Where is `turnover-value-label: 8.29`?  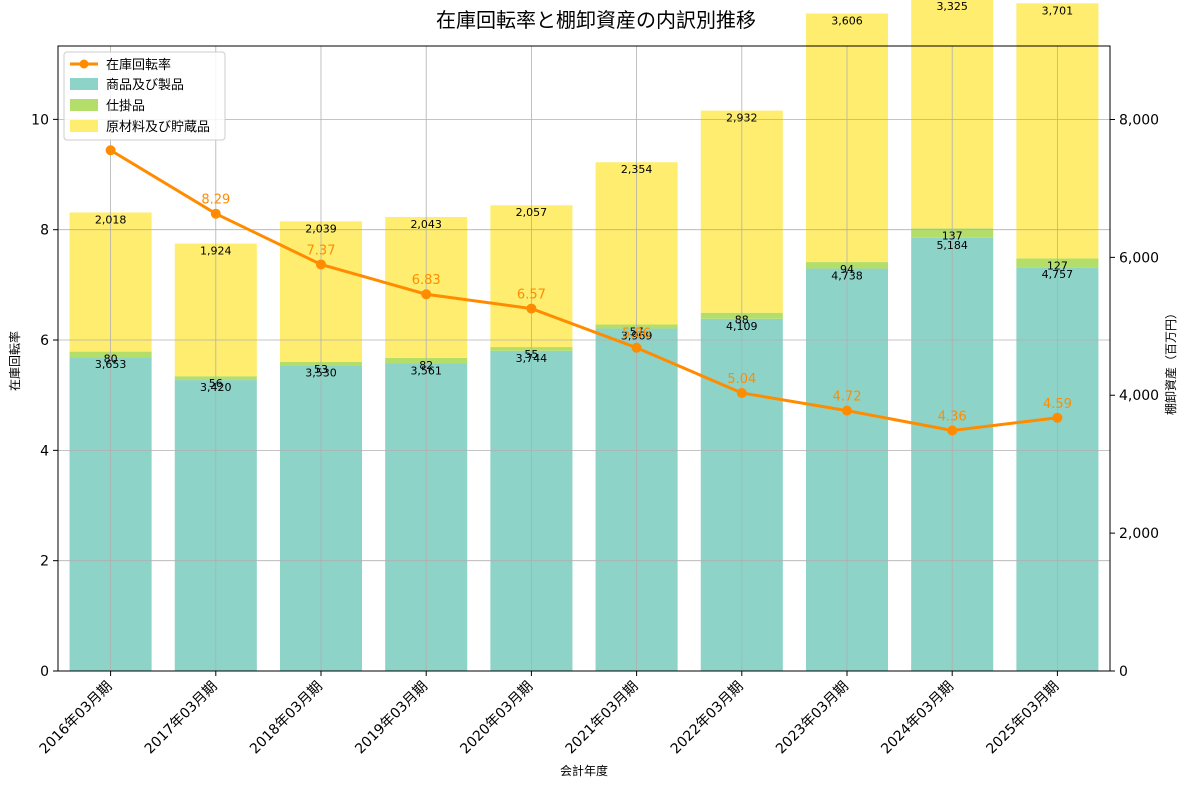 turnover-value-label: 8.29 is located at coordinates (215, 200).